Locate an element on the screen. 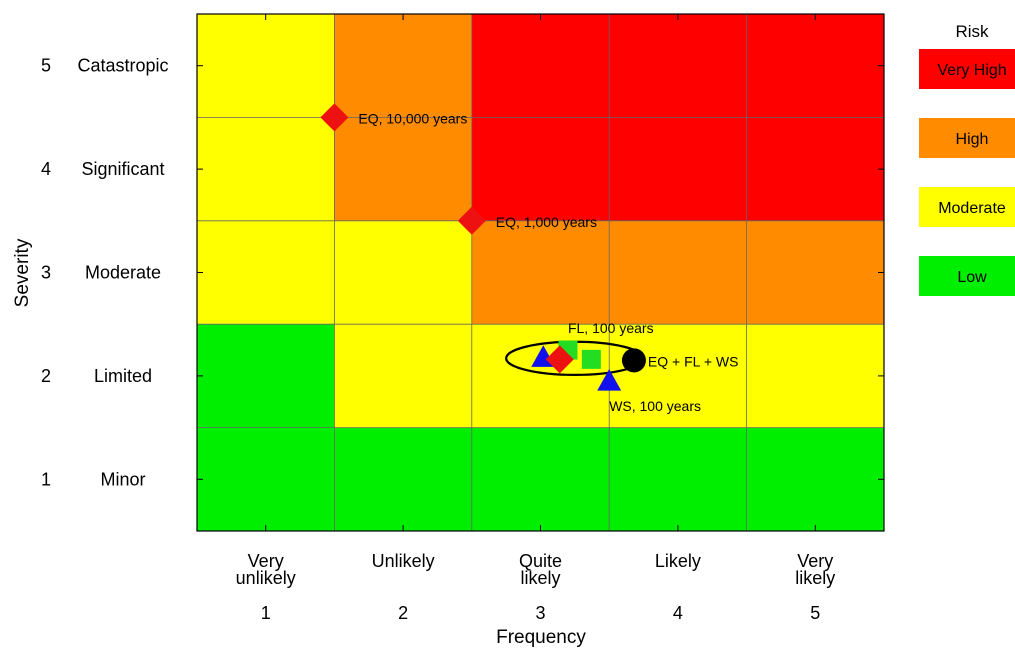  risk-cell-s4-f5 is located at coordinates (815, 169).